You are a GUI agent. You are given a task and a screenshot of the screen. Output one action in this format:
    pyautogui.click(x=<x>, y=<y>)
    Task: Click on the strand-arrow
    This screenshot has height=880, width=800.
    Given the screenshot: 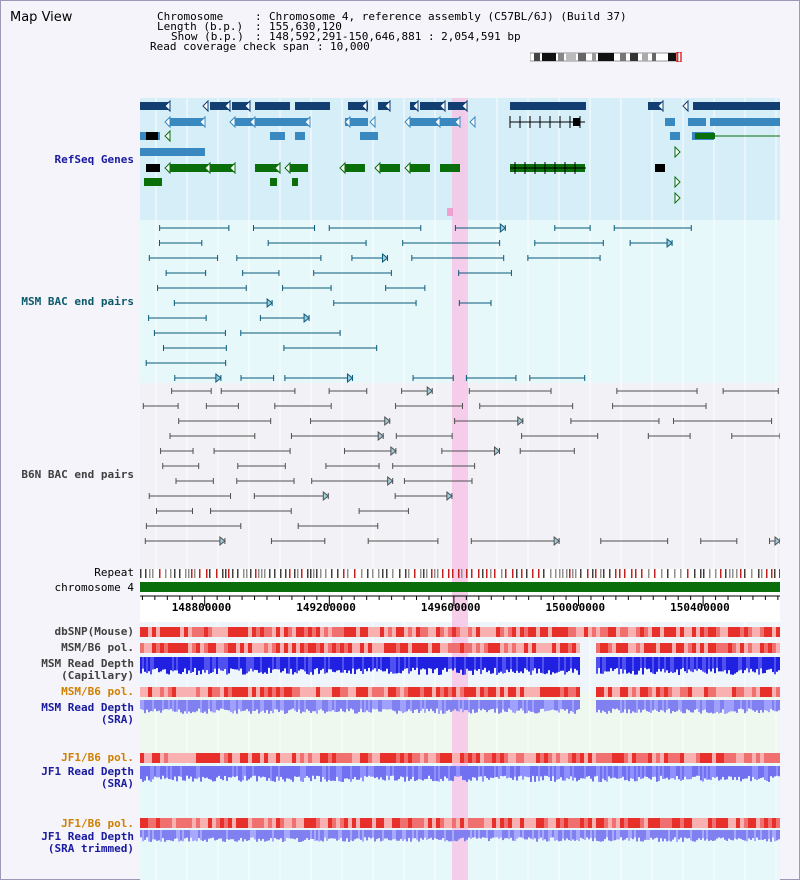 What is the action you would take?
    pyautogui.click(x=247, y=106)
    